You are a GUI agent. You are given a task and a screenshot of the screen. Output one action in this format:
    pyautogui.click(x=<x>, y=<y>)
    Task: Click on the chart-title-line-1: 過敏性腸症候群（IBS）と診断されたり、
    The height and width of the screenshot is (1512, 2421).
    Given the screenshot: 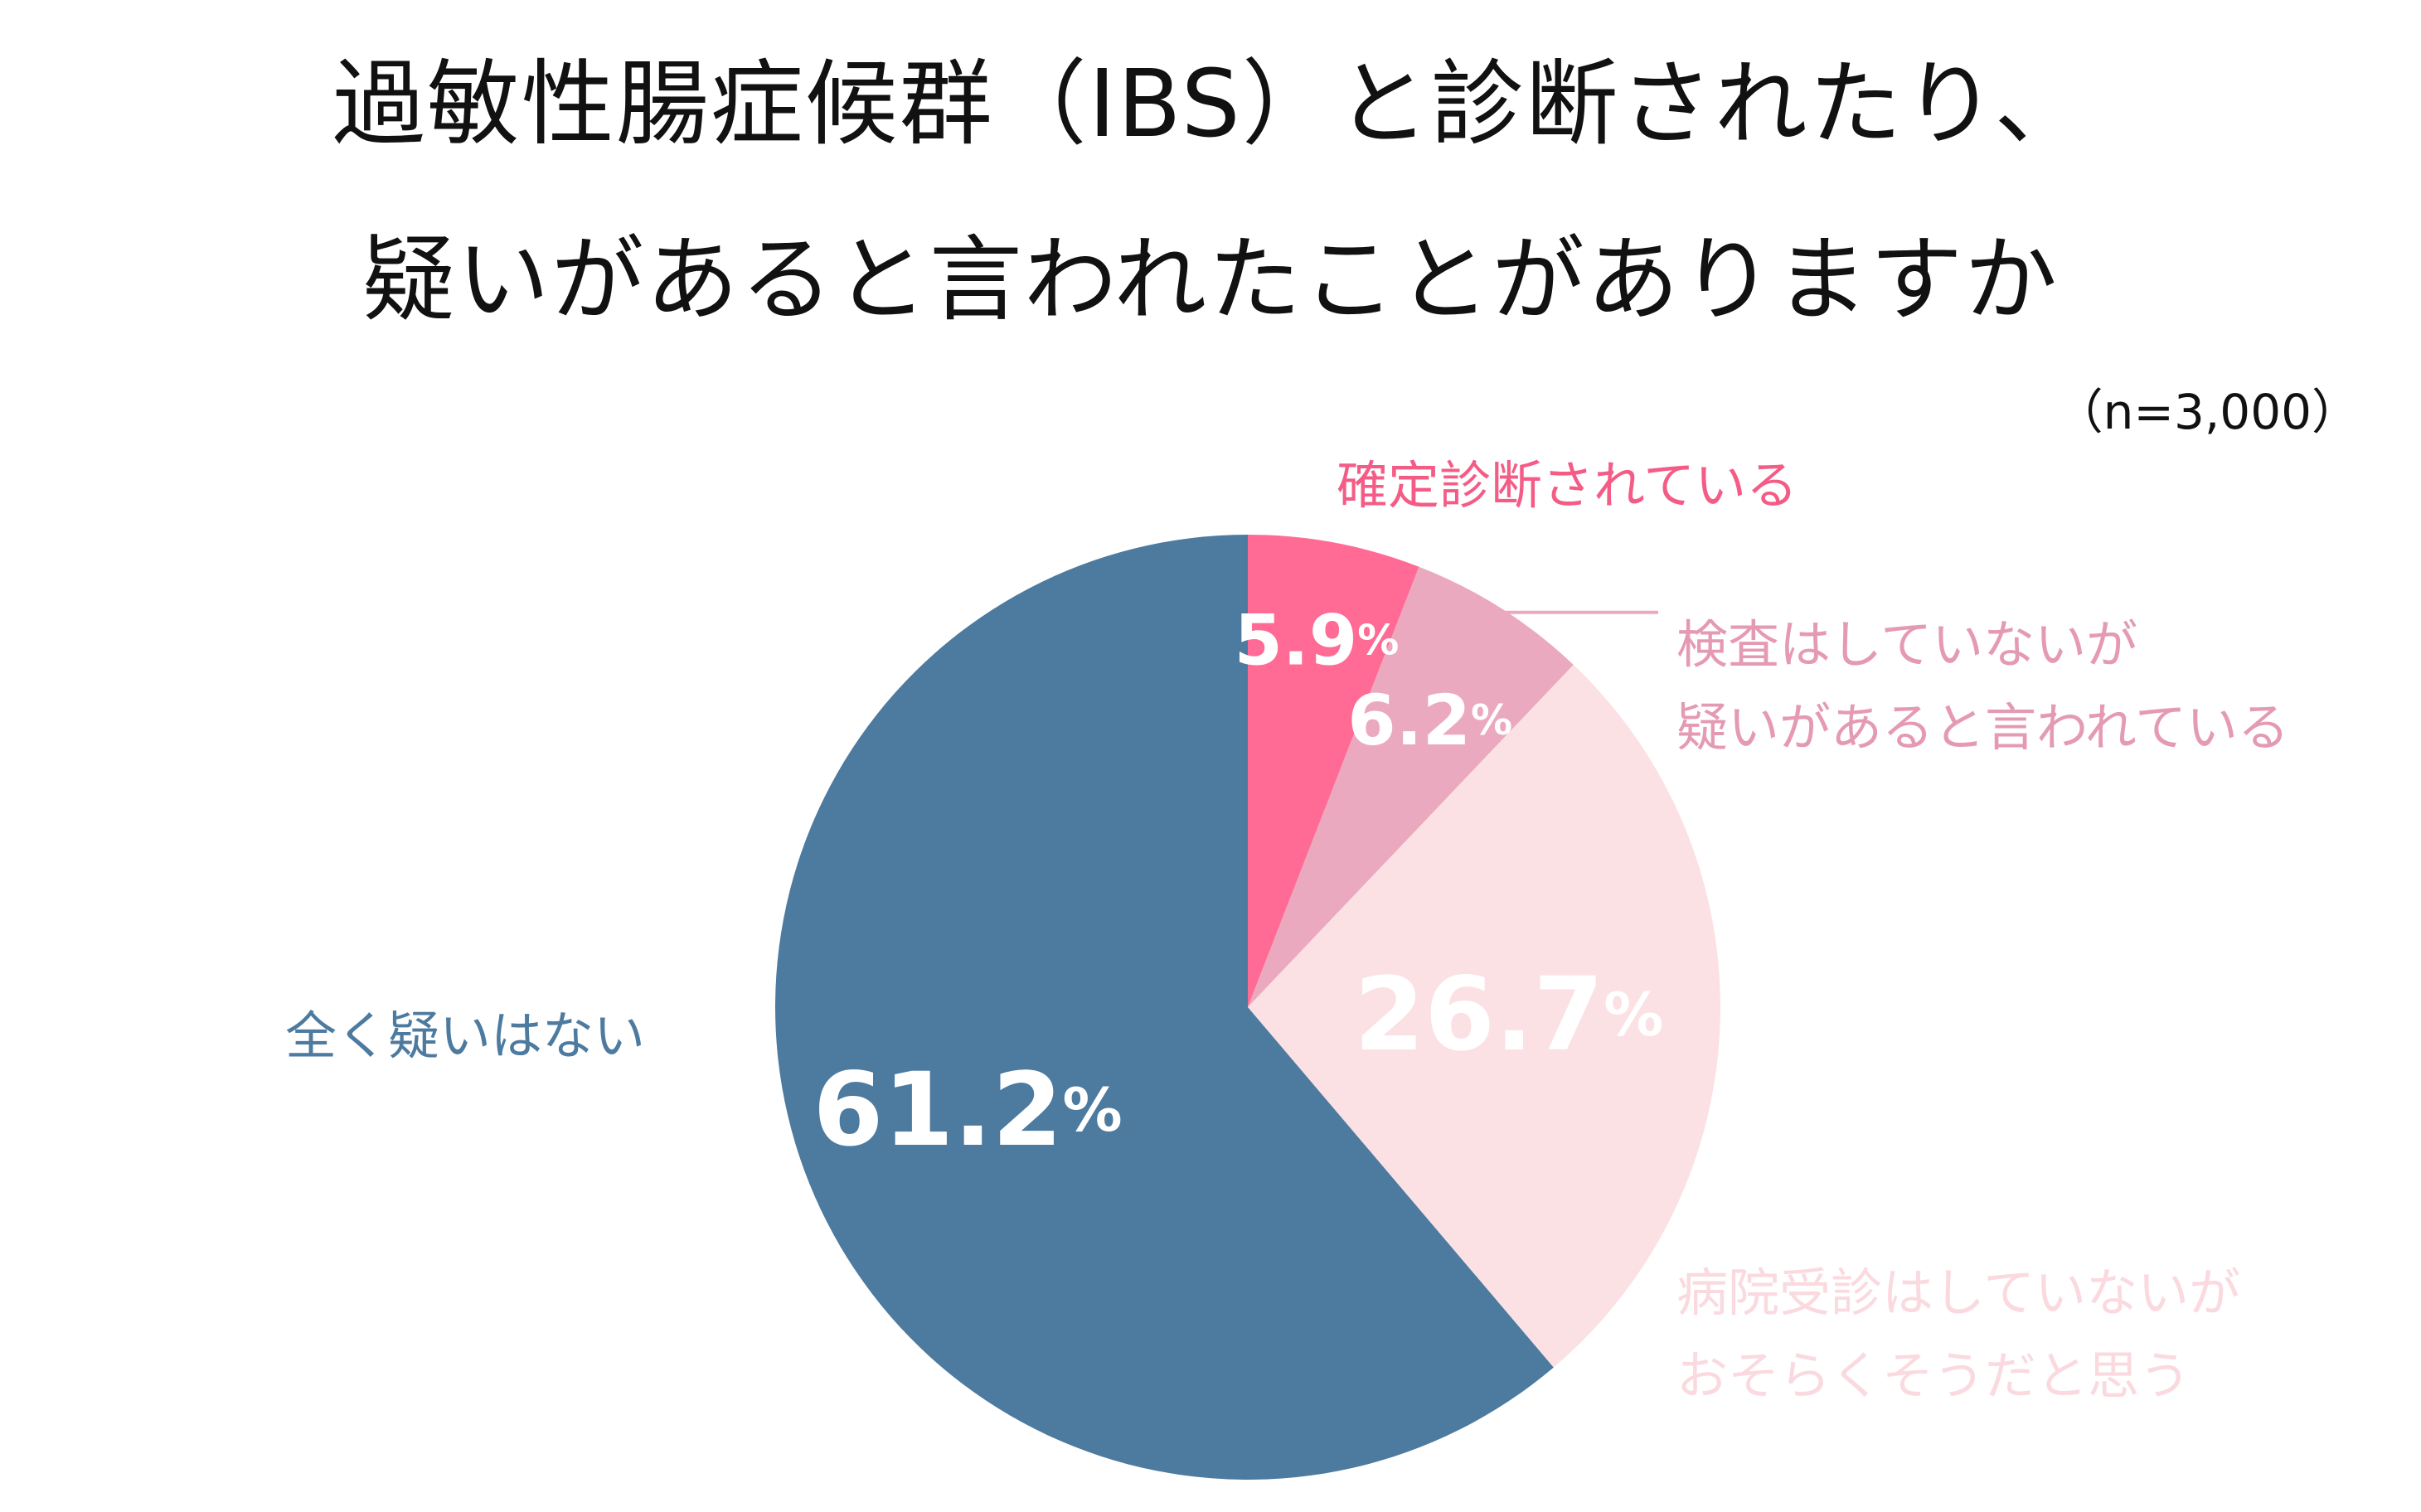 What is the action you would take?
    pyautogui.click(x=1210, y=104)
    